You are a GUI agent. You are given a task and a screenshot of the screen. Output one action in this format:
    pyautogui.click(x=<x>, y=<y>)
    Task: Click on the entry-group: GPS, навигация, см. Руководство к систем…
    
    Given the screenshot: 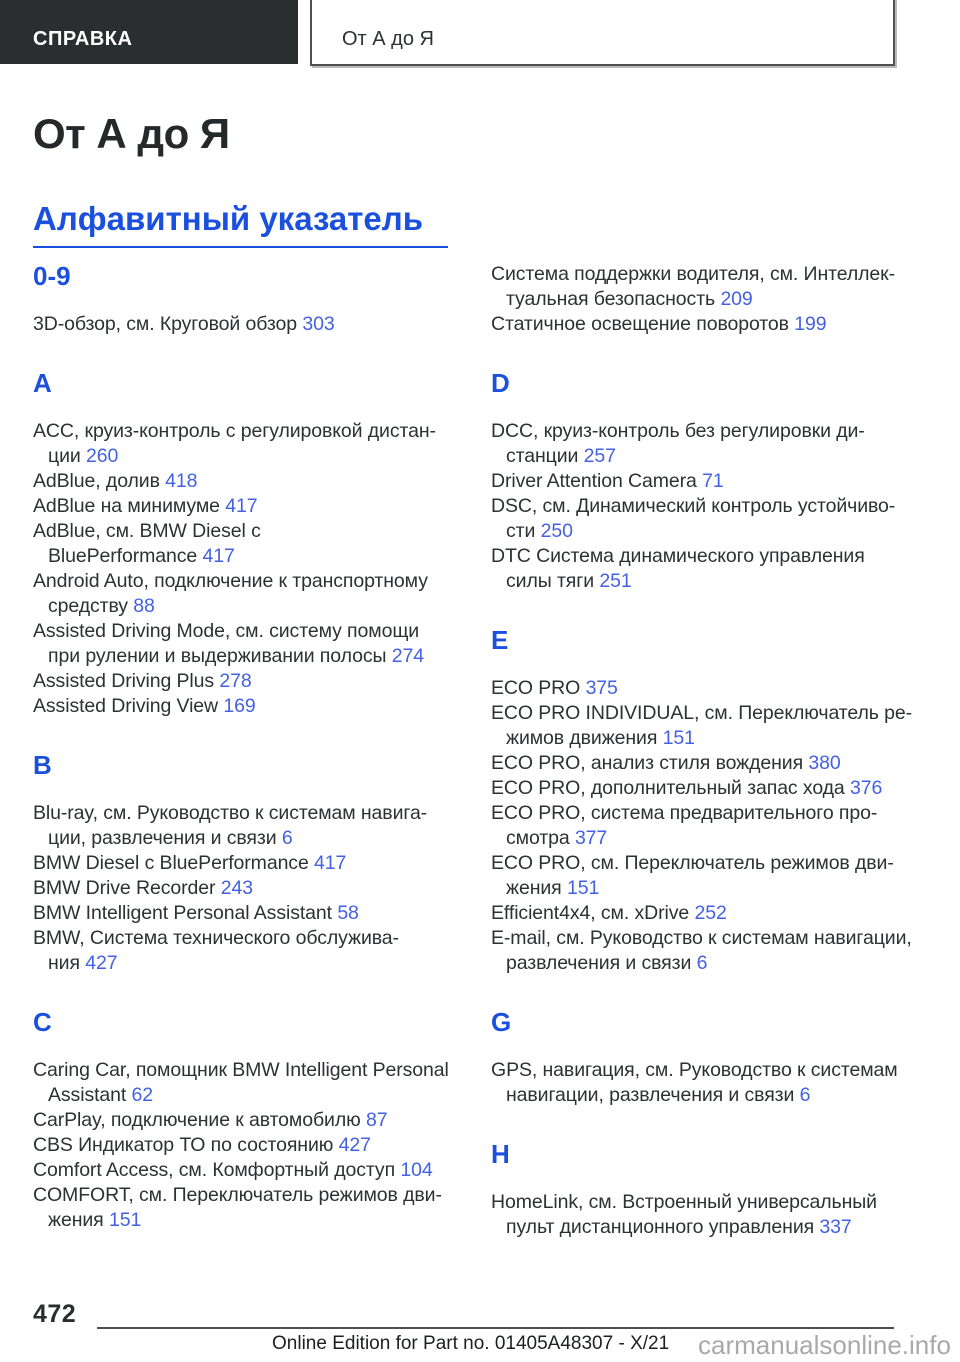 What is the action you would take?
    pyautogui.click(x=709, y=1083)
    